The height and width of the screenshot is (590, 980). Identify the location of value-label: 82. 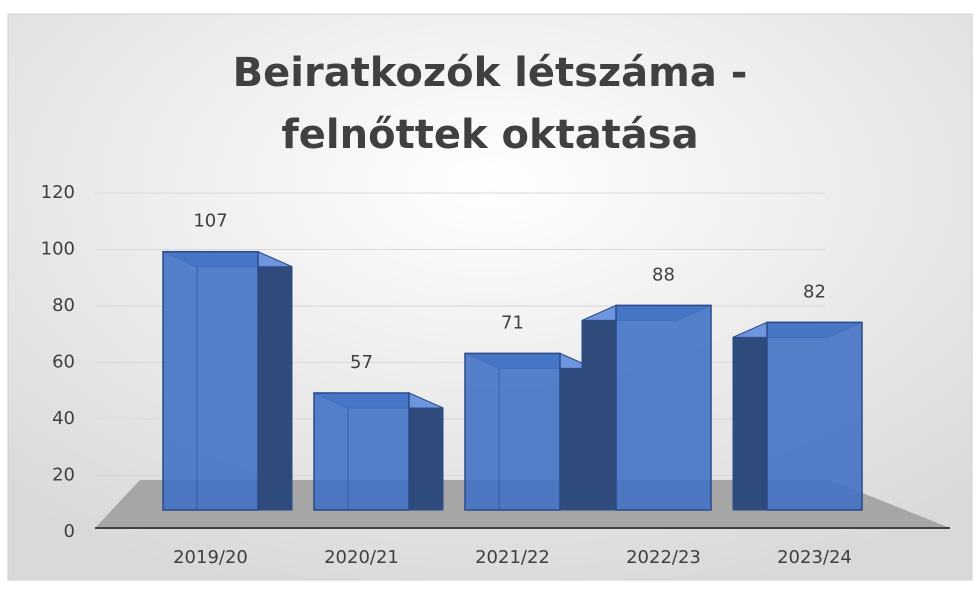
(814, 291).